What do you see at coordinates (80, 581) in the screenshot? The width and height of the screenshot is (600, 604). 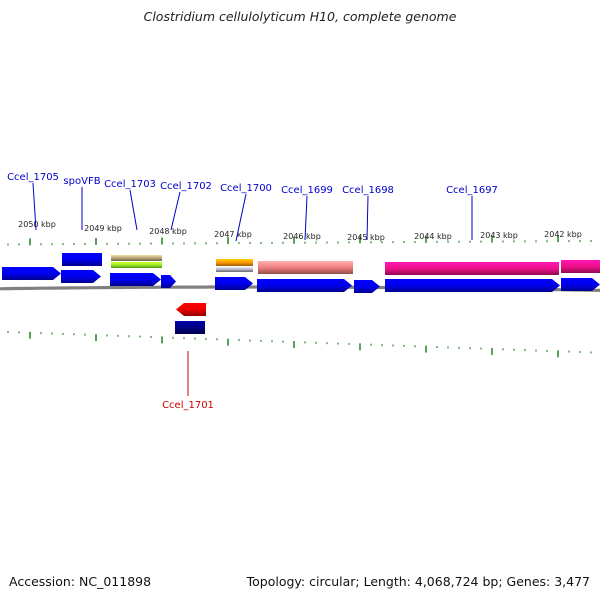 I see `accession-text: Accession: NC_011898` at bounding box center [80, 581].